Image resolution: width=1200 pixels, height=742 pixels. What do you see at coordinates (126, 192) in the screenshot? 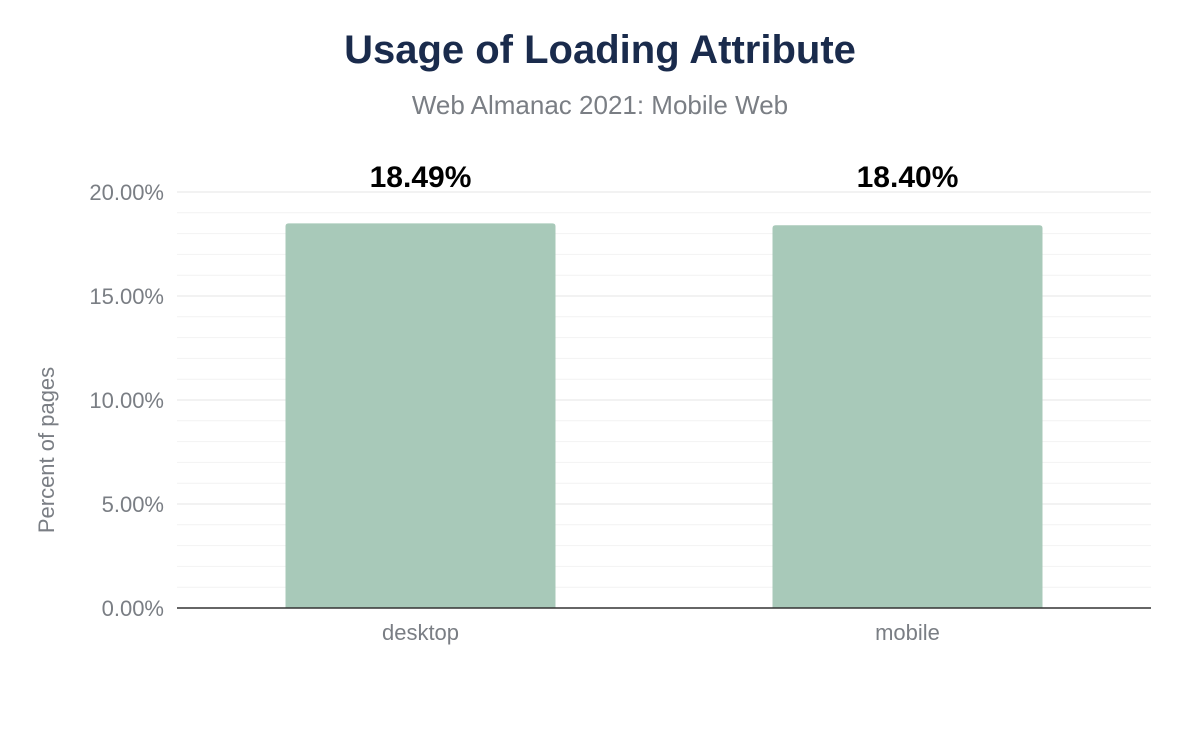
I see `y-tick-label: 20.00%` at bounding box center [126, 192].